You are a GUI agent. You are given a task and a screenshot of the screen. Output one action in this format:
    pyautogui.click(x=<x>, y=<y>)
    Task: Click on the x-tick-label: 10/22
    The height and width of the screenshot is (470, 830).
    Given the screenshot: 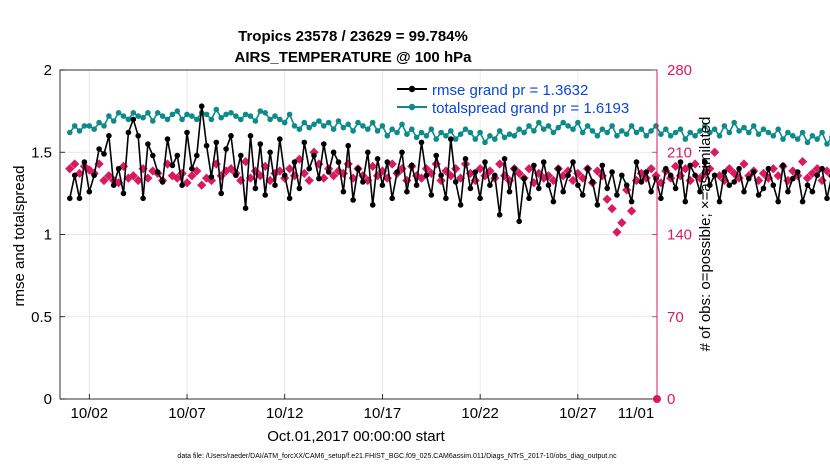 What is the action you would take?
    pyautogui.click(x=480, y=413)
    